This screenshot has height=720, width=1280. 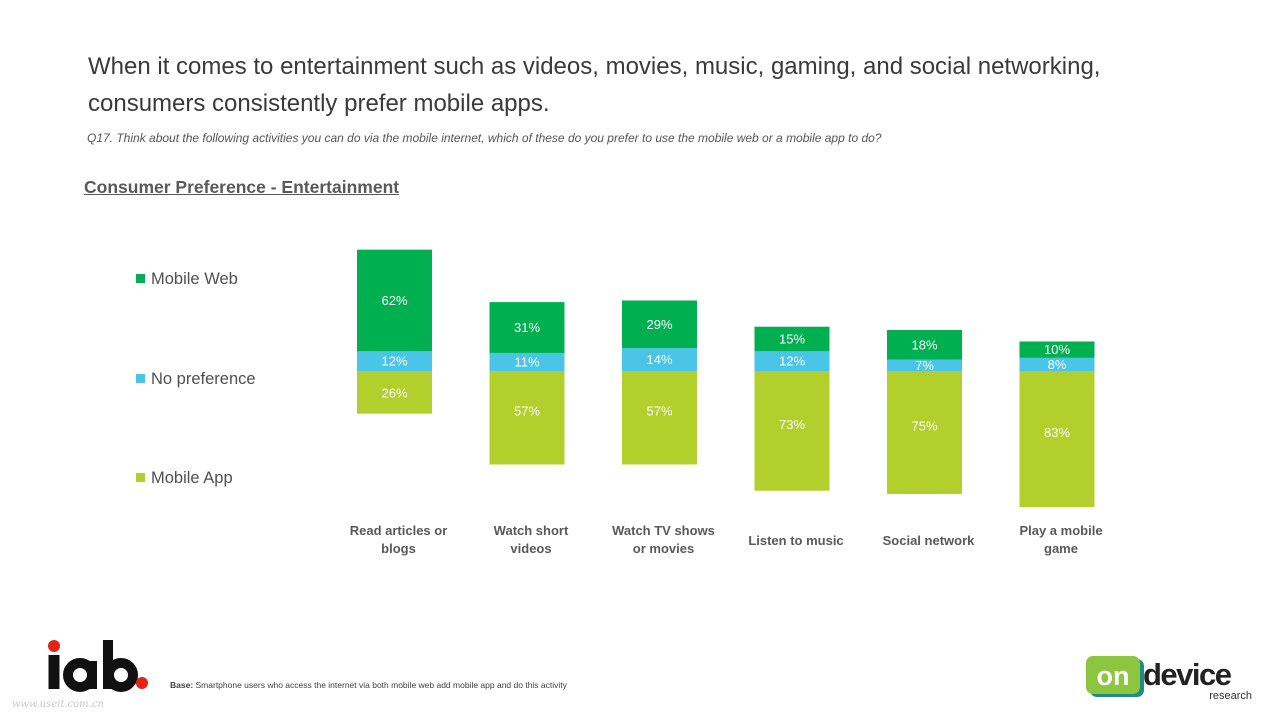 I want to click on ondevice-logo-badge, so click(x=1113, y=675).